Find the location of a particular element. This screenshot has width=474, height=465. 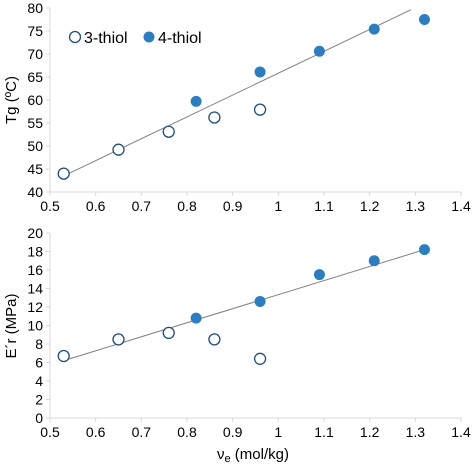

y-tick-label: 20 is located at coordinates (35, 233).